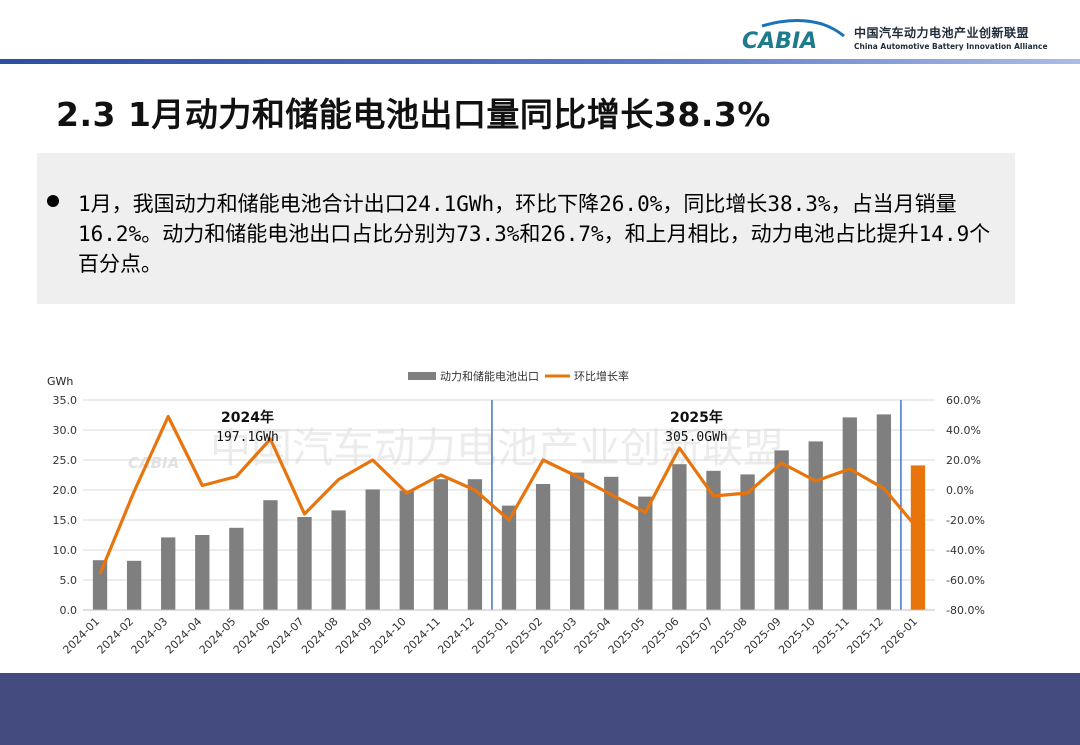 The width and height of the screenshot is (1080, 745). I want to click on x-tick-label: 2025-11, so click(831, 636).